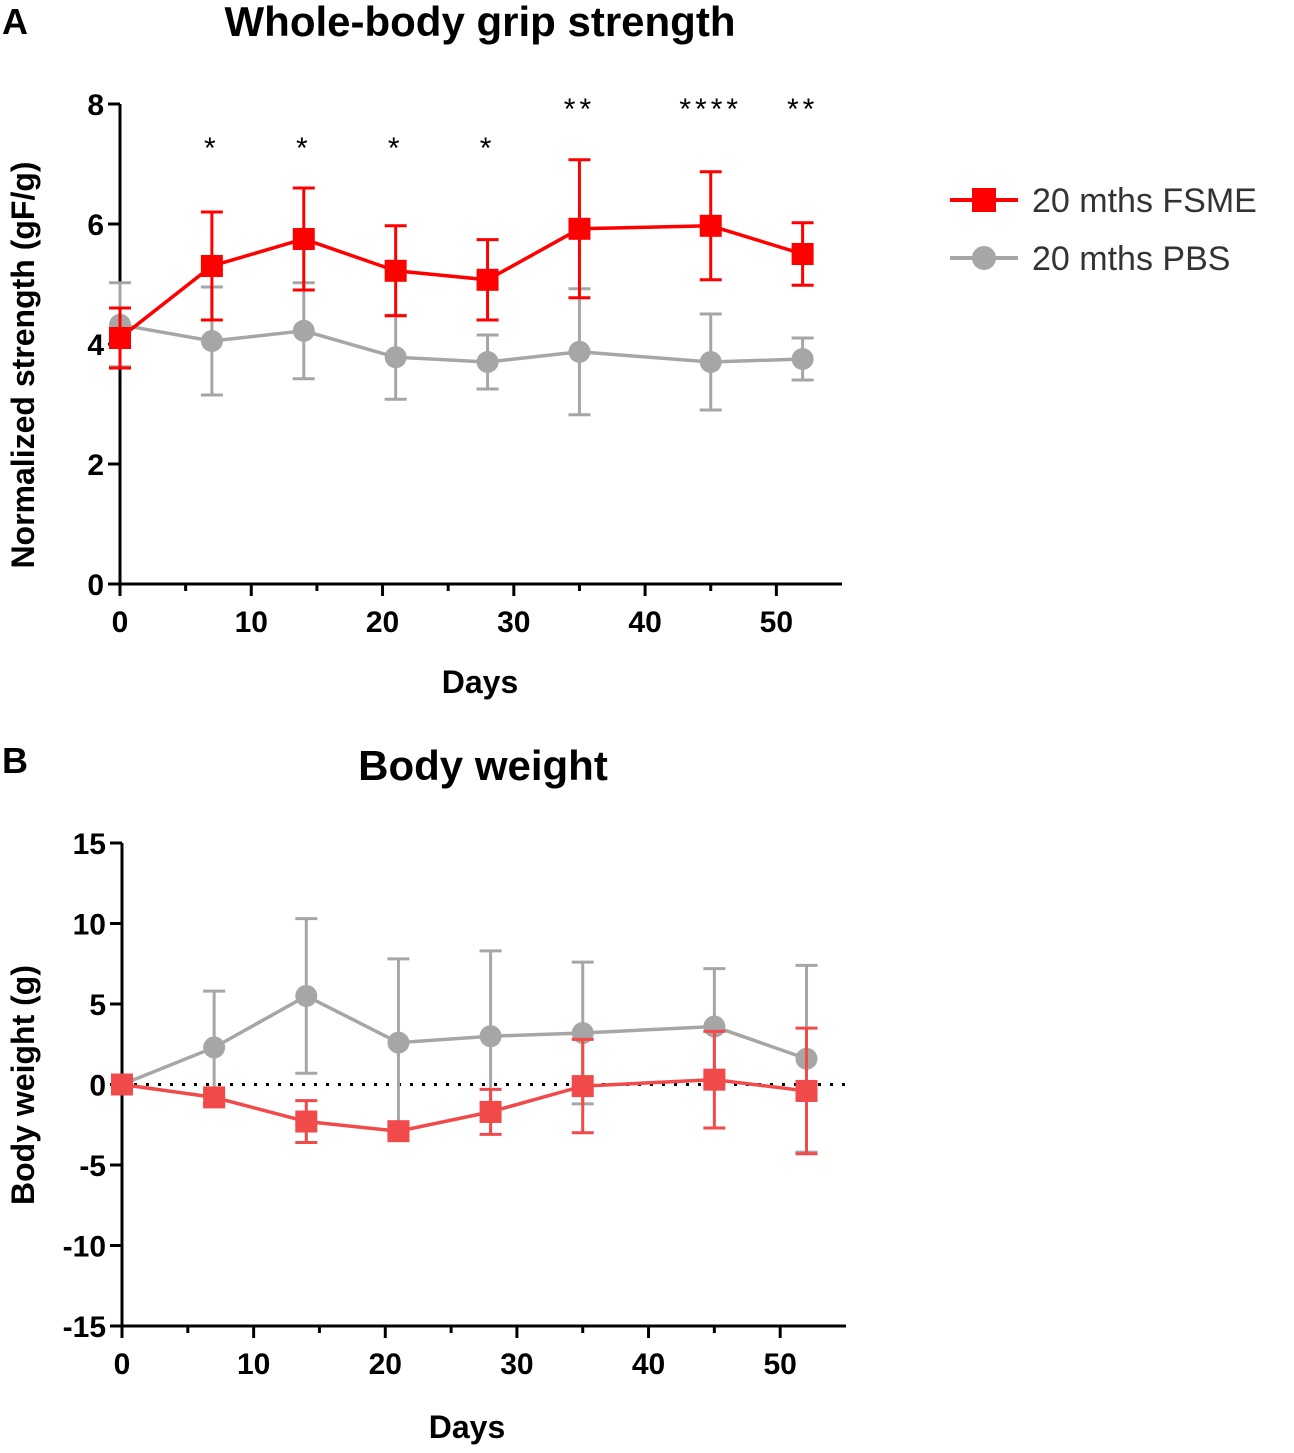 The image size is (1294, 1453). What do you see at coordinates (710, 109) in the screenshot?
I see `panel-a-significance-marker: ****` at bounding box center [710, 109].